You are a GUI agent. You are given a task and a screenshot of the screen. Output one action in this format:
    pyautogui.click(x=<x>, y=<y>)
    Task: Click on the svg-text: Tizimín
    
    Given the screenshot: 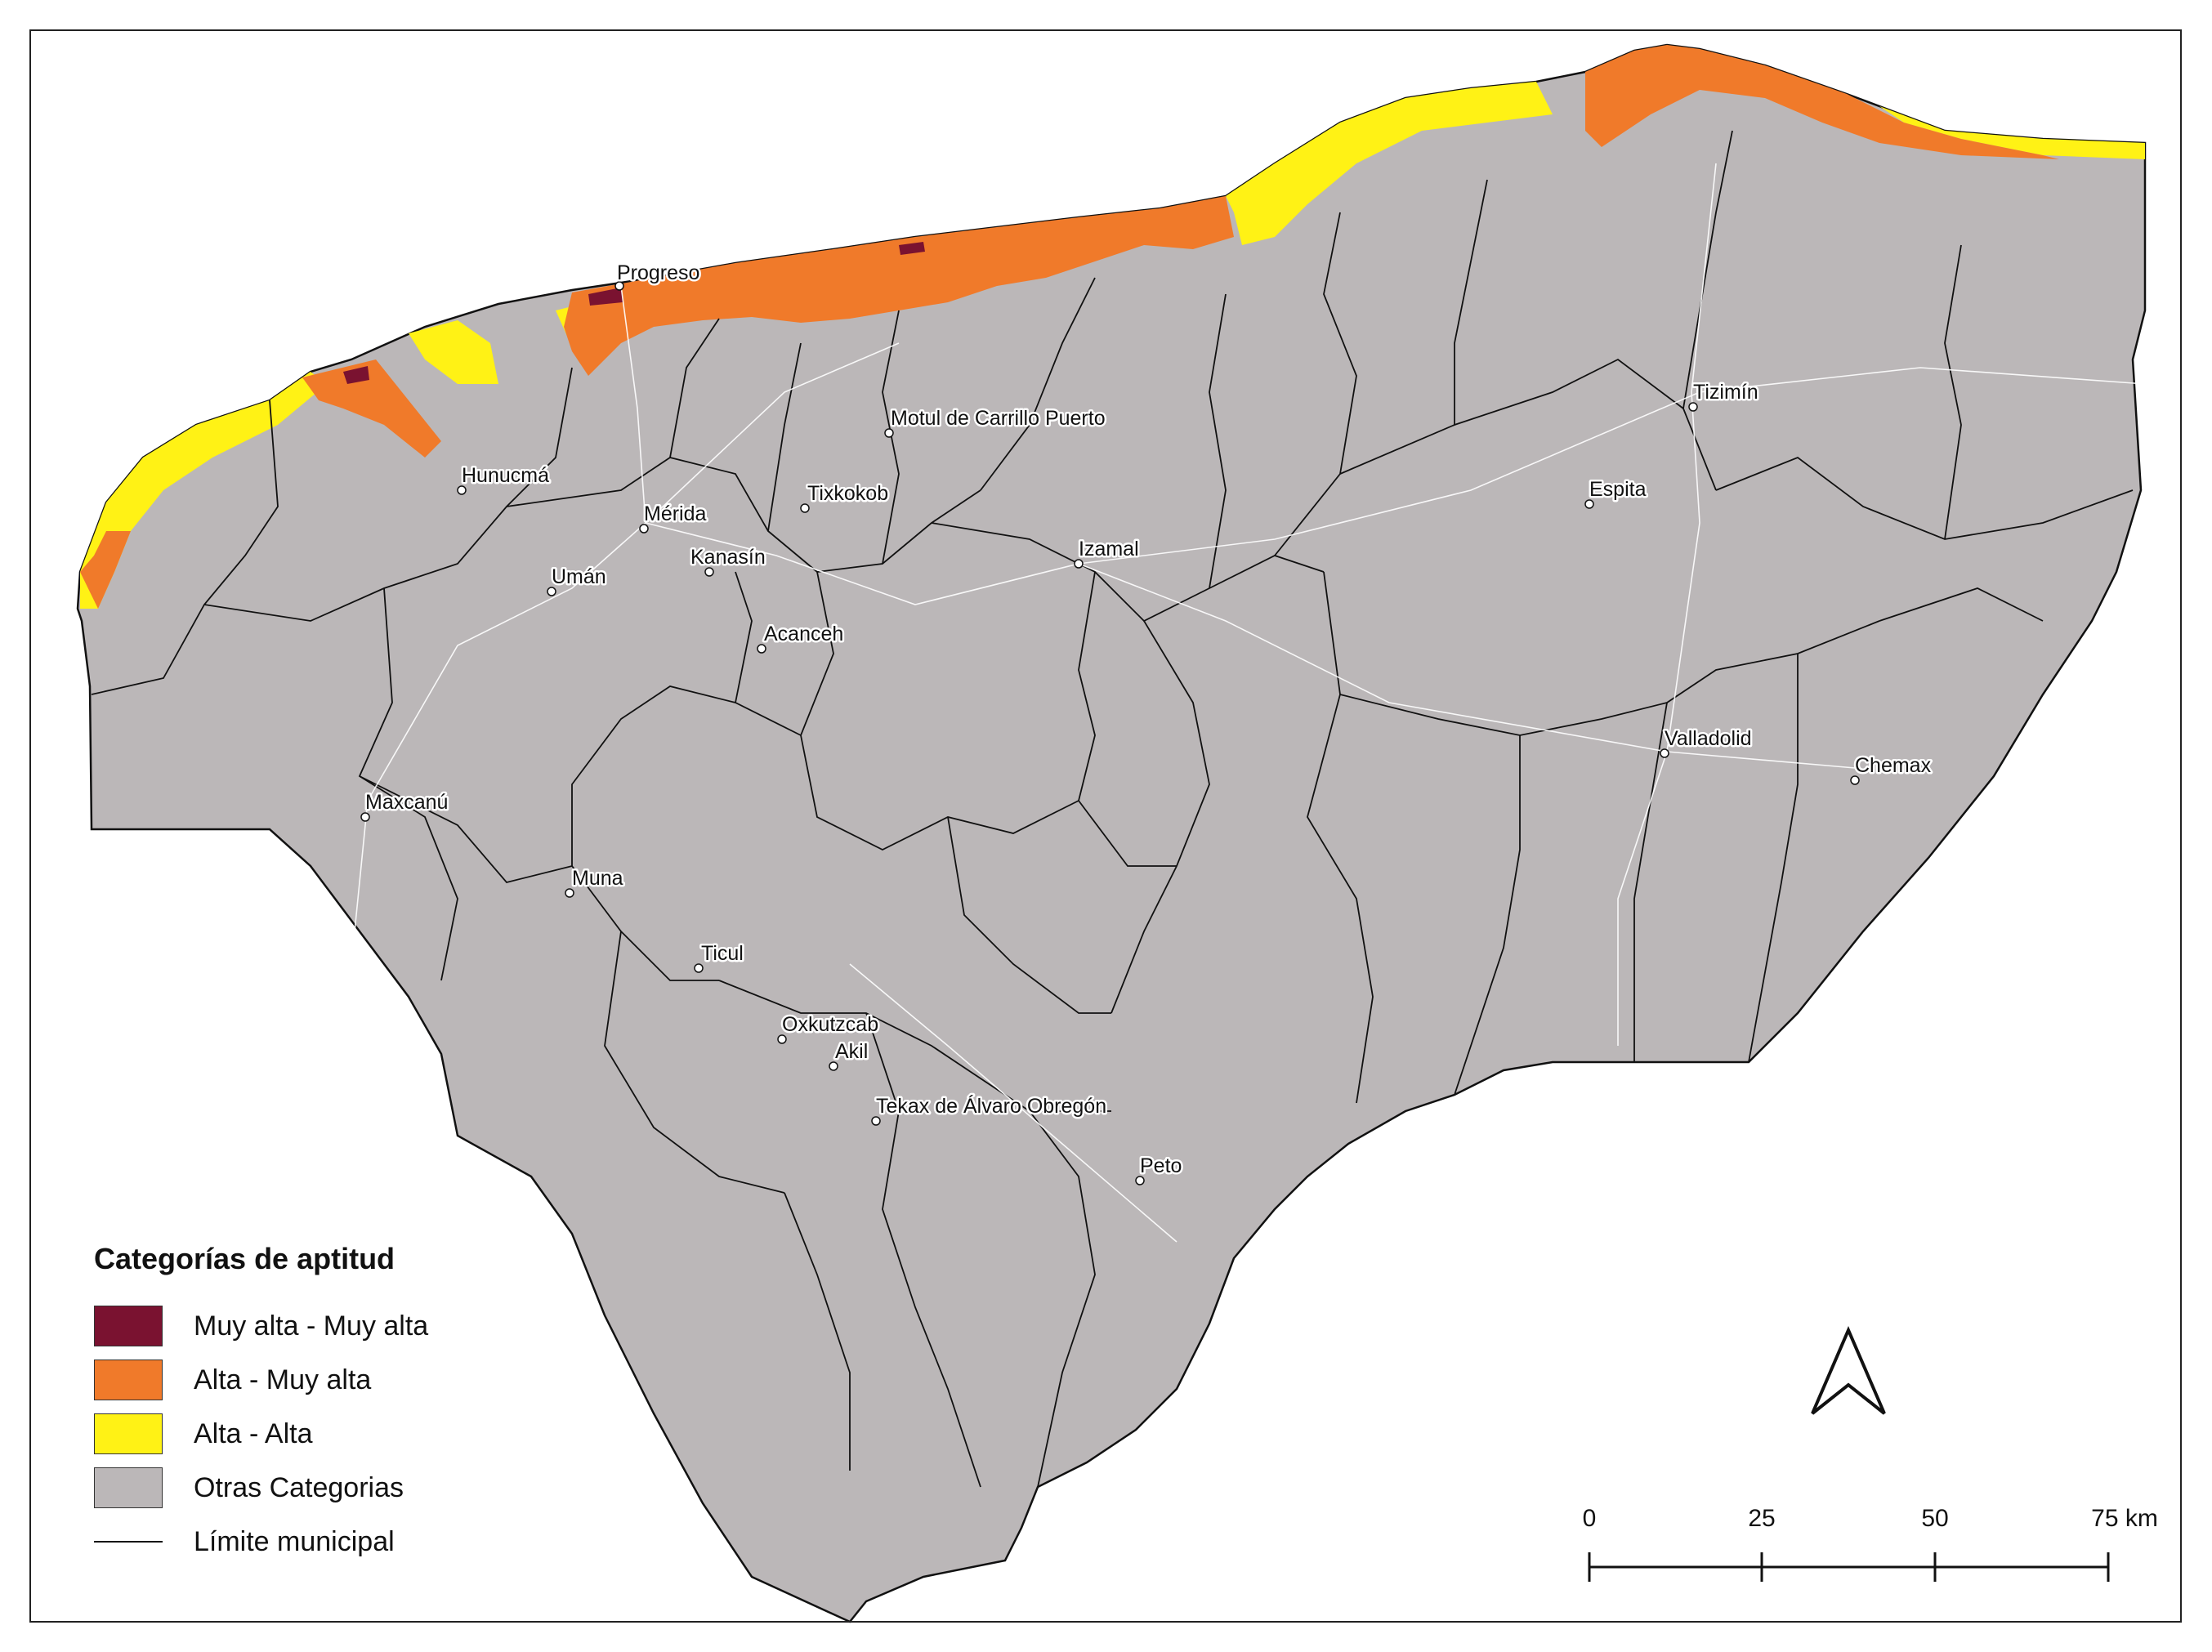 What is the action you would take?
    pyautogui.click(x=1725, y=392)
    